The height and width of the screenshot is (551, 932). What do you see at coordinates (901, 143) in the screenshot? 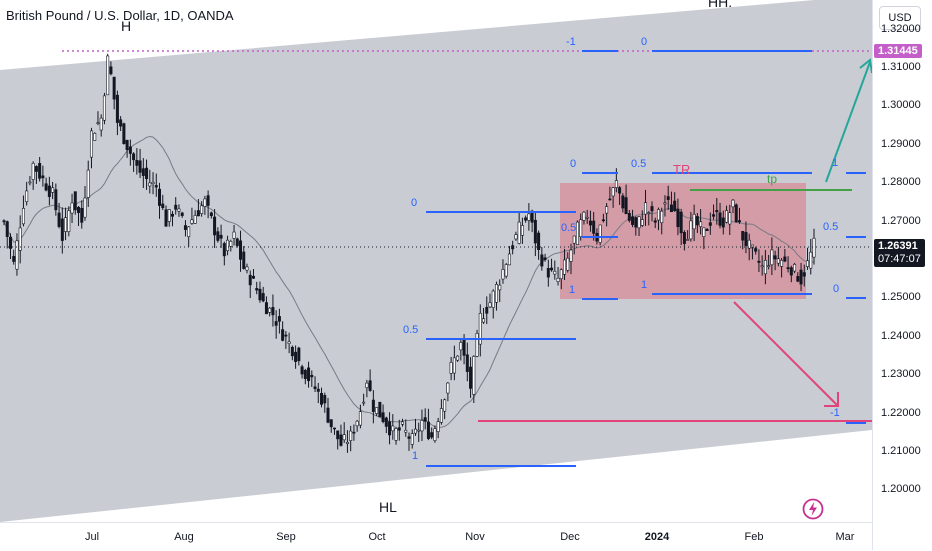
I see `price-tick: 1.29000` at bounding box center [901, 143].